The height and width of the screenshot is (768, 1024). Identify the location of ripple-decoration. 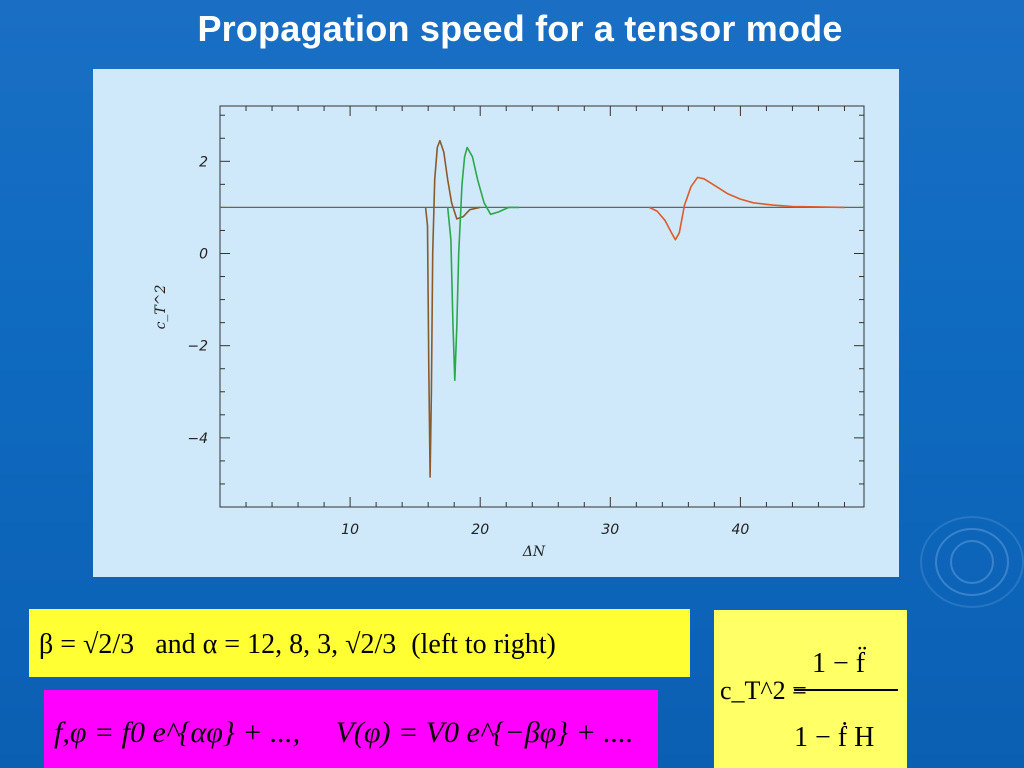
(972, 562).